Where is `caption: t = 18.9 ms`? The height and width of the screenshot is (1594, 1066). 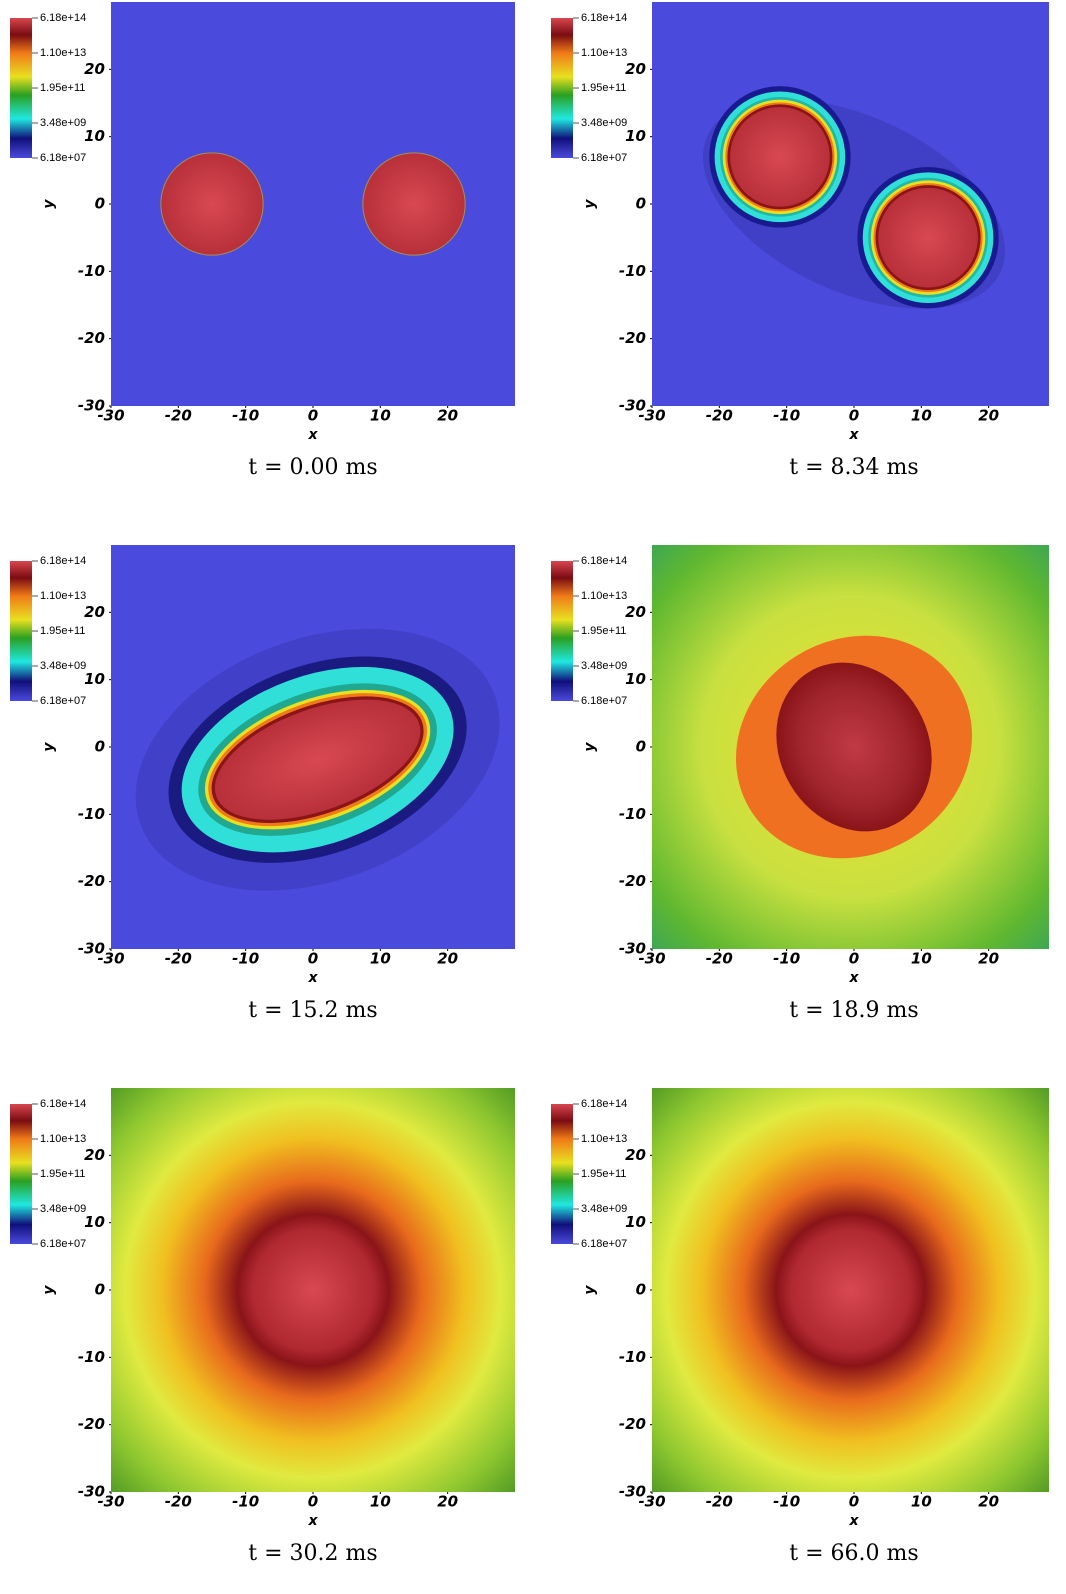 caption: t = 18.9 ms is located at coordinates (853, 1010).